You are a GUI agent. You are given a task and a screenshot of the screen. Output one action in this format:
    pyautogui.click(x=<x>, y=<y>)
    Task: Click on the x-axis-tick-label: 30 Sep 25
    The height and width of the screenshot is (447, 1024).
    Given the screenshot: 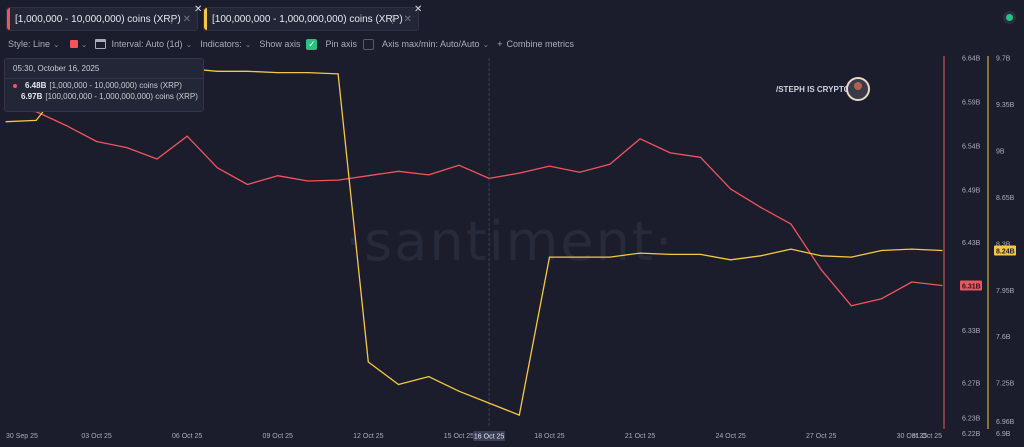 What is the action you would take?
    pyautogui.click(x=22, y=436)
    